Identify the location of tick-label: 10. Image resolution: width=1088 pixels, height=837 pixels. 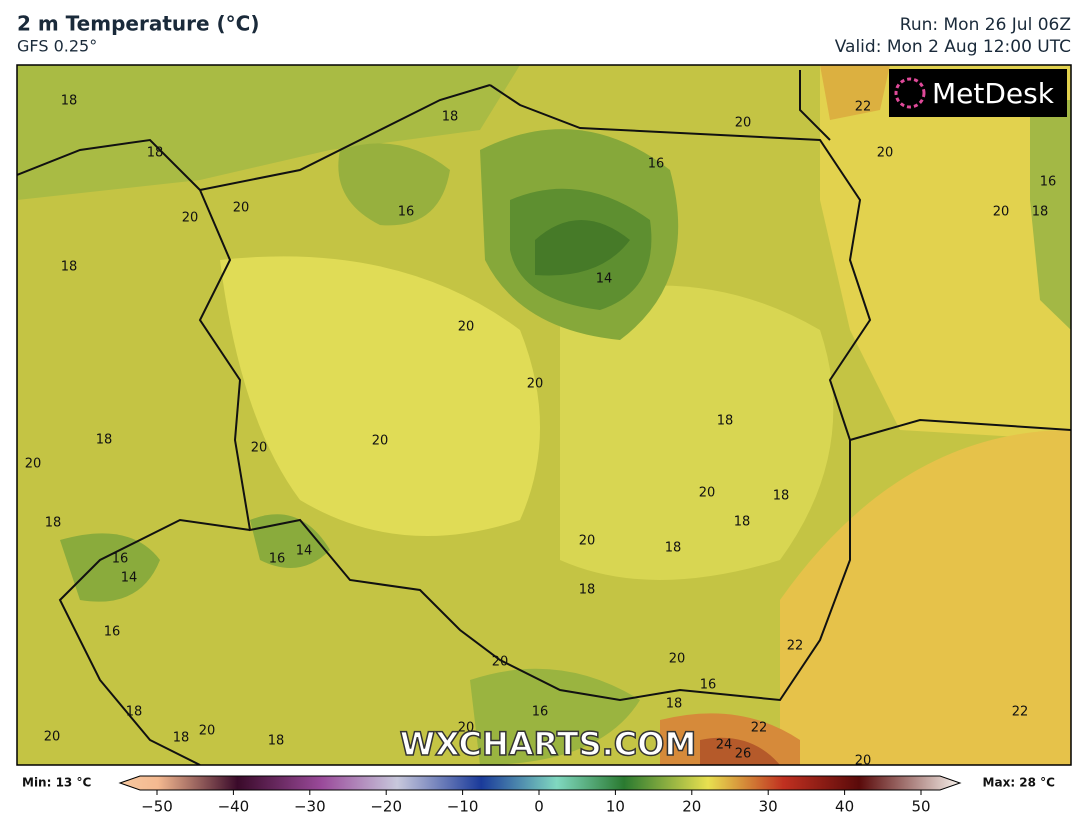
(615, 807).